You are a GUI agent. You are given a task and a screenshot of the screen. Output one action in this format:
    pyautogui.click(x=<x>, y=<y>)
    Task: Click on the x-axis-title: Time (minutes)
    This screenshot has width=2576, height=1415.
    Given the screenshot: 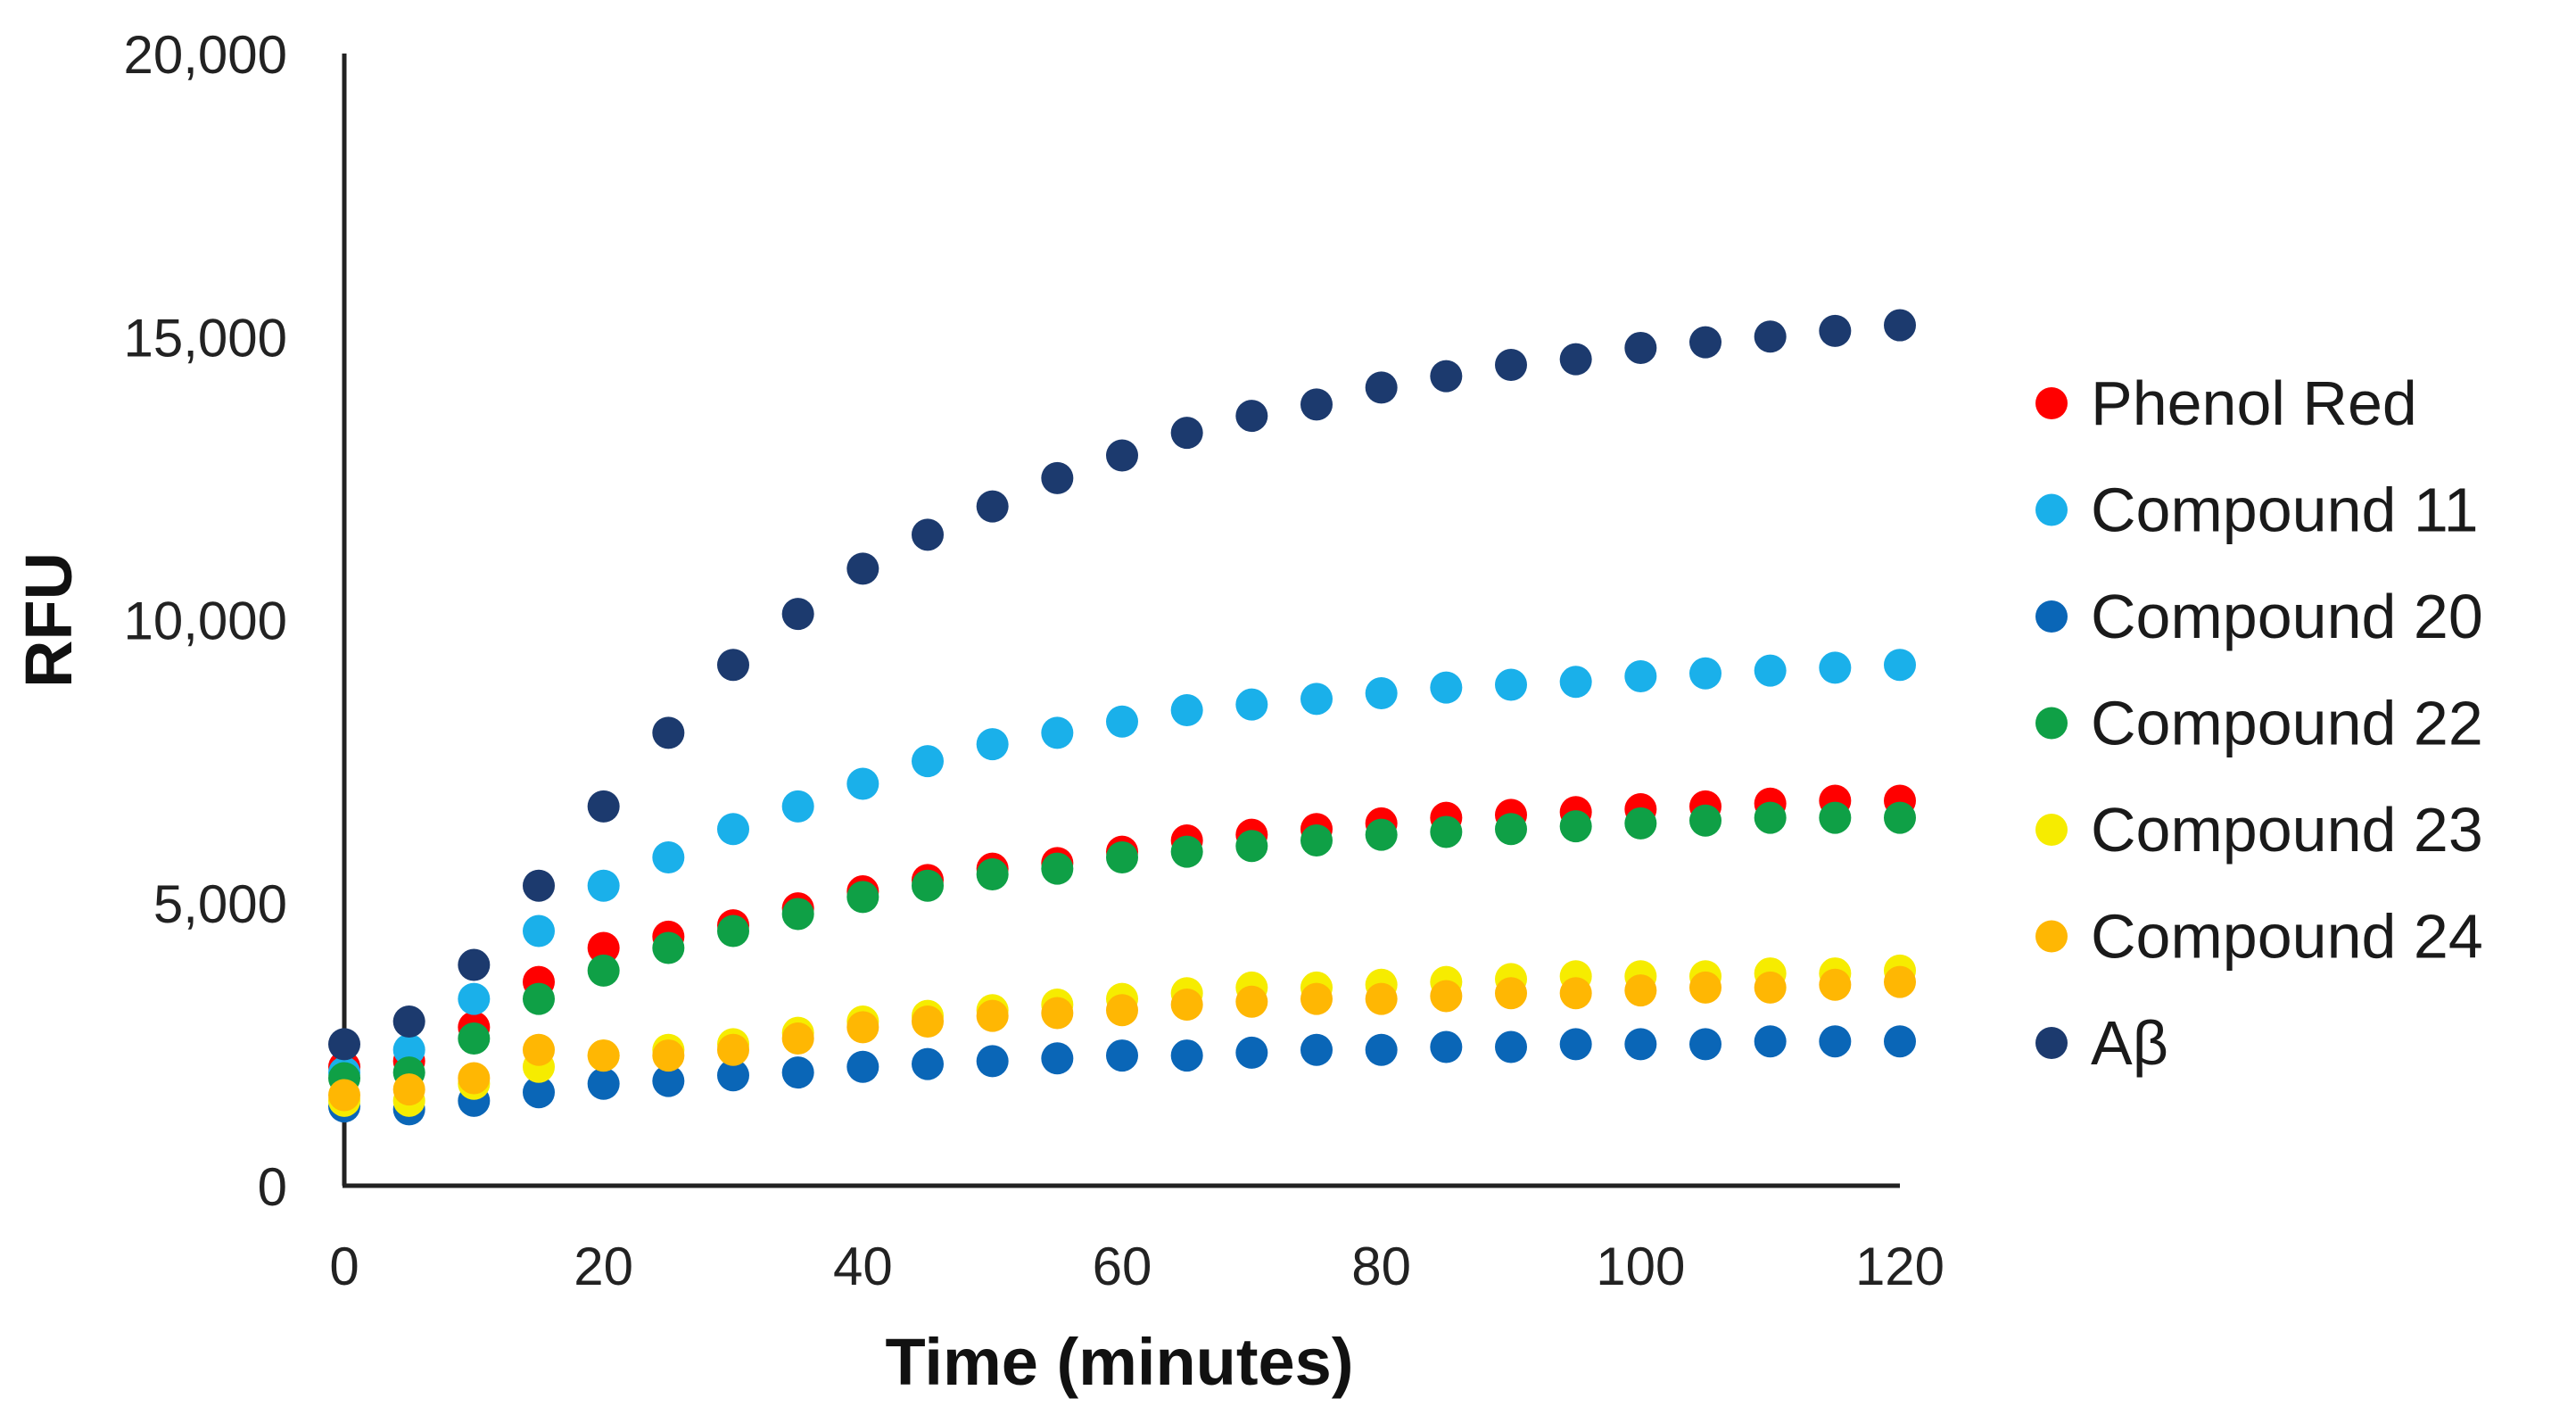 What is the action you would take?
    pyautogui.click(x=1120, y=1362)
    